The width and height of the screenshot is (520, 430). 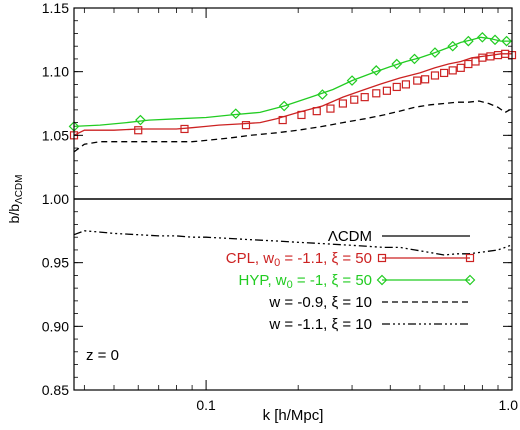 I want to click on redshift-annotation: z = 0, so click(x=102, y=355).